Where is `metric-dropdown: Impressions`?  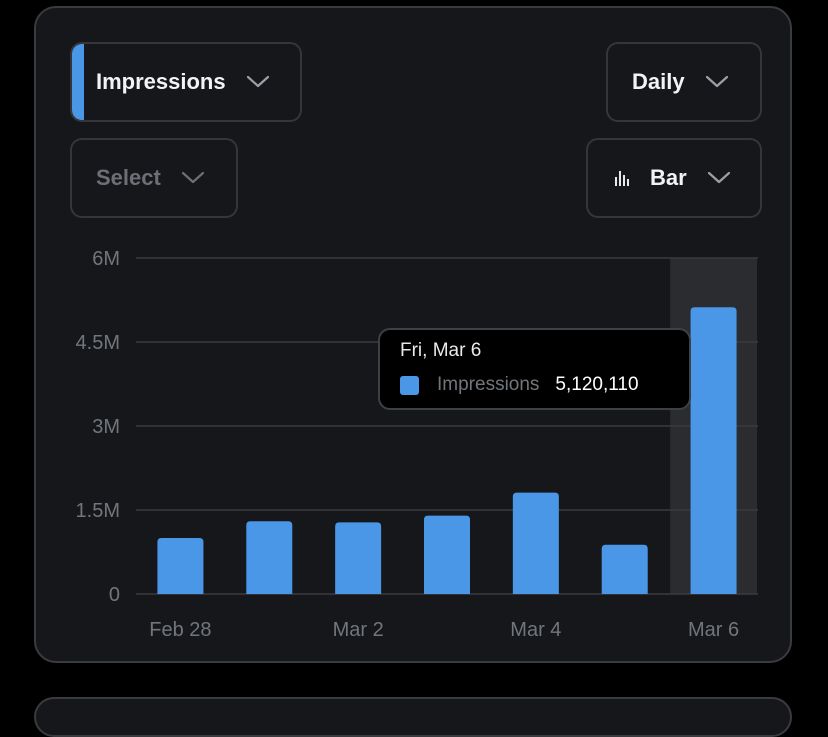
metric-dropdown: Impressions is located at coordinates (186, 82).